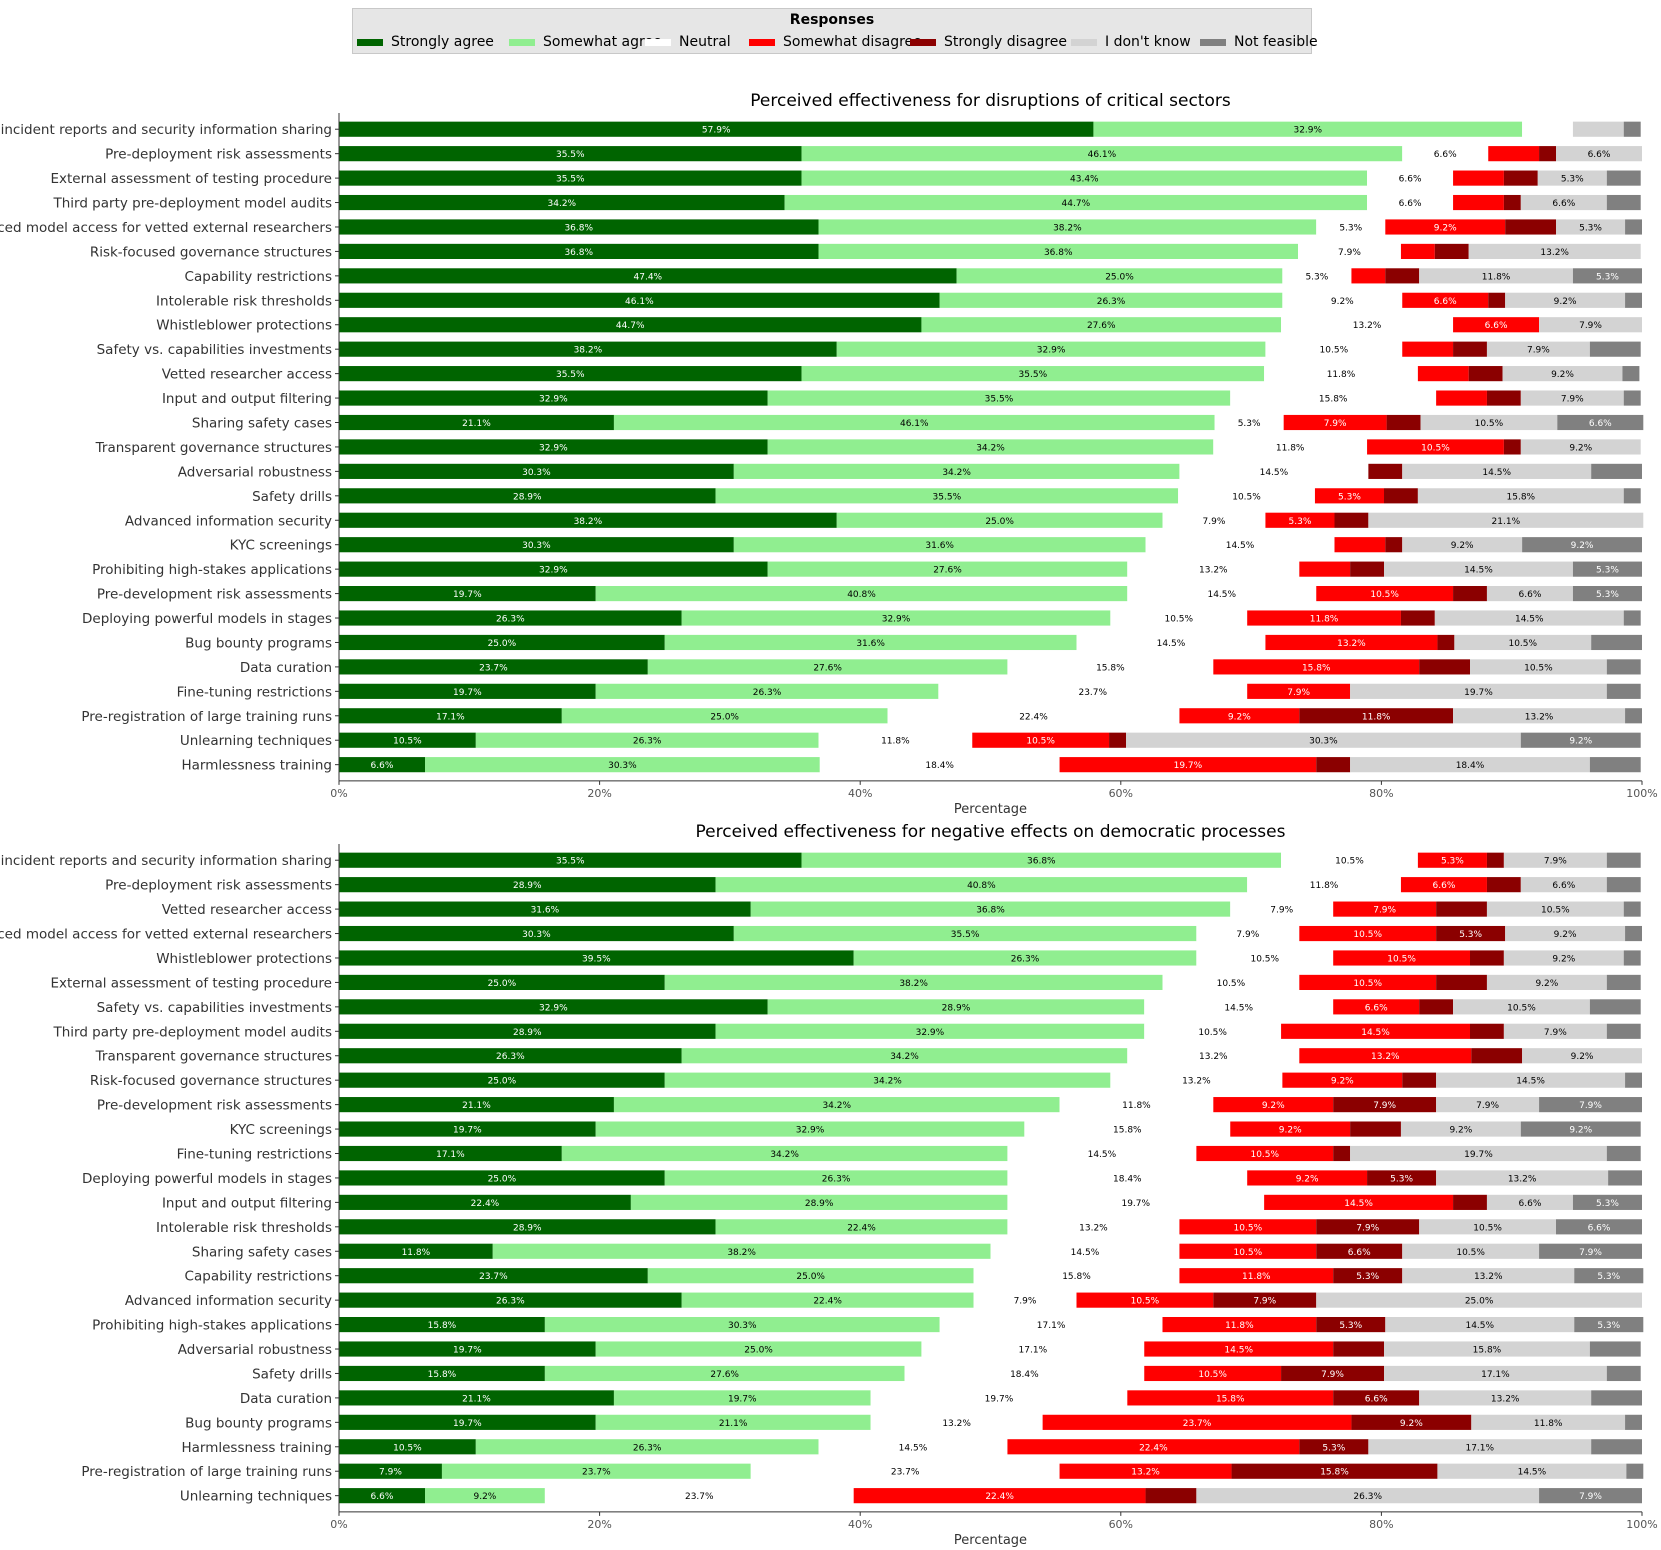 Image resolution: width=1661 pixels, height=1550 pixels. Describe the element at coordinates (596, 959) in the screenshot. I see `data-label: 39.5%` at that location.